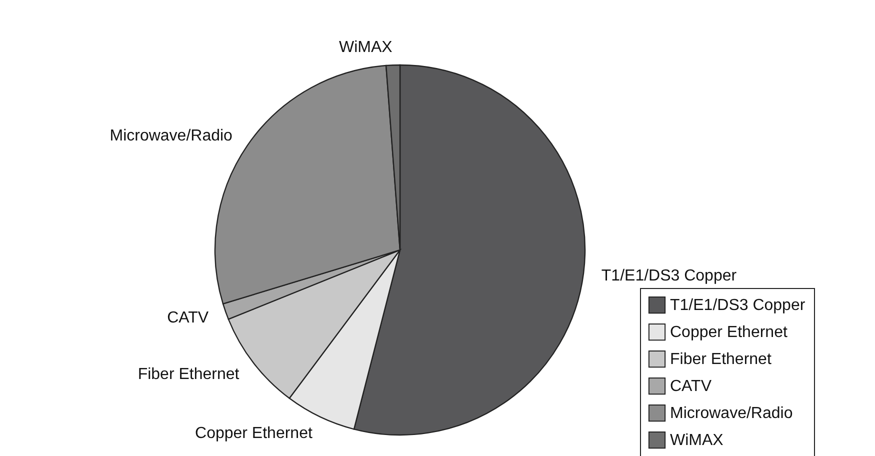  I want to click on legend-label: T1/E1/DS3 Copper, so click(738, 305).